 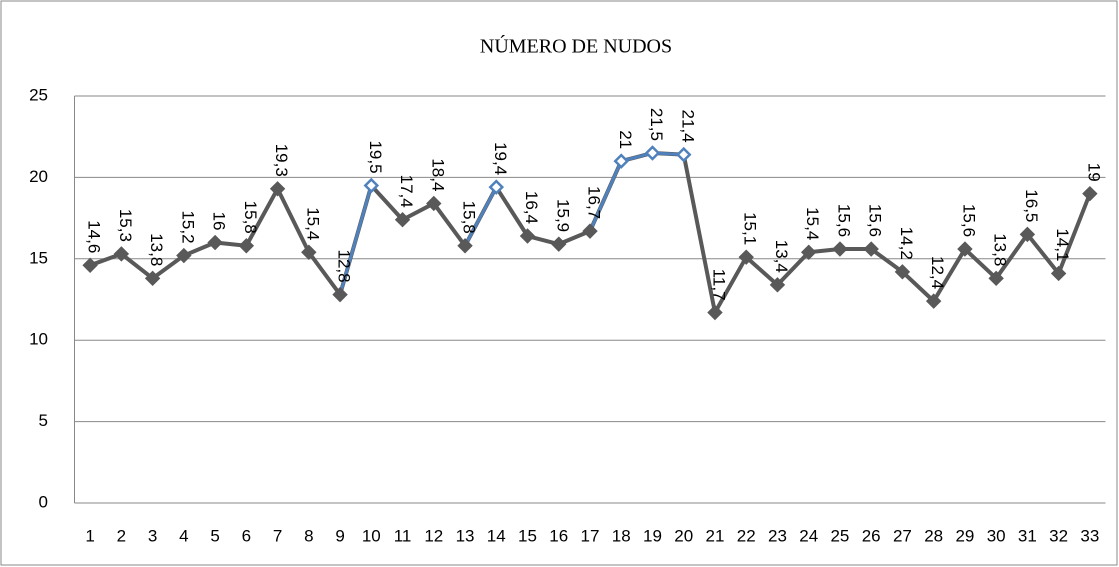 What do you see at coordinates (38, 94) in the screenshot?
I see `y-tick-label: 25` at bounding box center [38, 94].